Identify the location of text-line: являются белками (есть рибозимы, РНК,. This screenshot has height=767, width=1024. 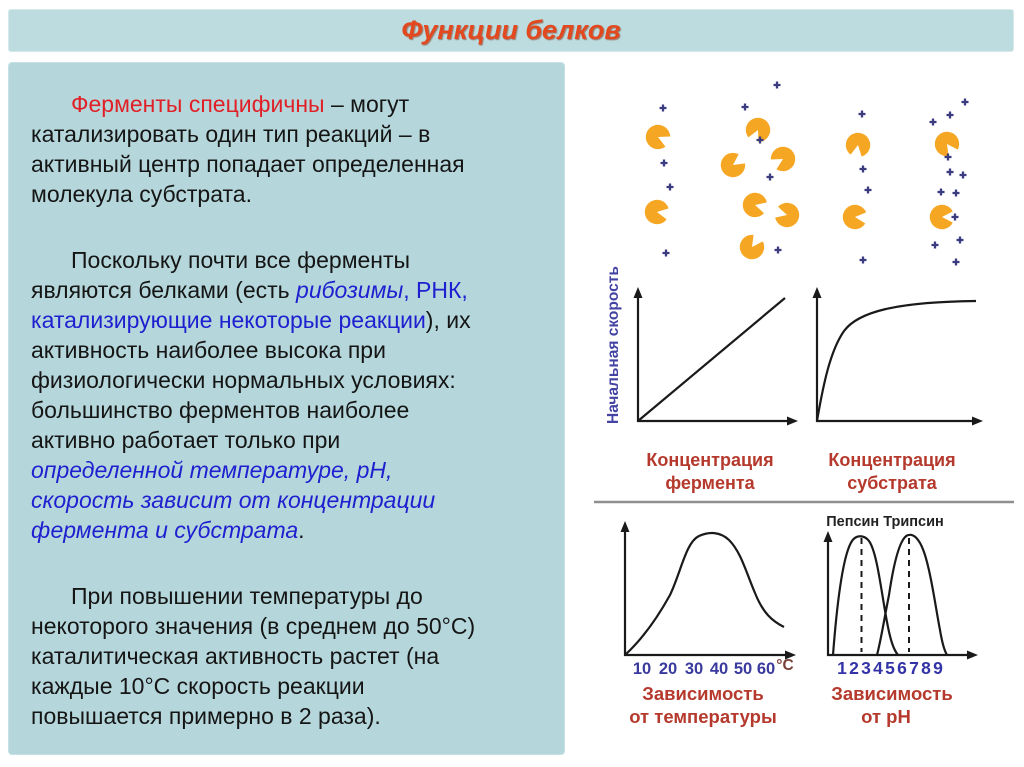
(291, 290).